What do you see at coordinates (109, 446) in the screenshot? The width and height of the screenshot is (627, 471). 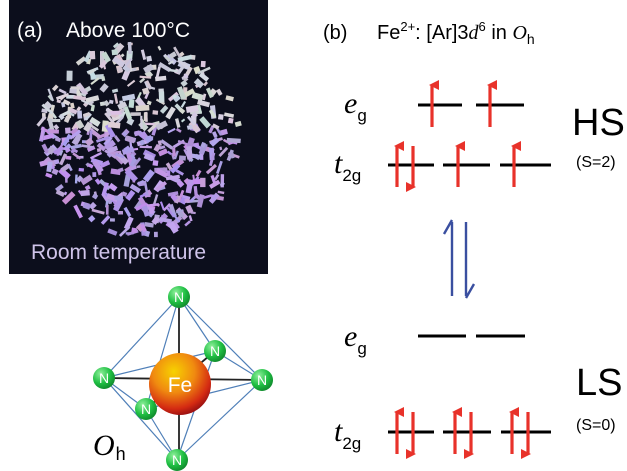 I see `oh-symbol: Oh` at bounding box center [109, 446].